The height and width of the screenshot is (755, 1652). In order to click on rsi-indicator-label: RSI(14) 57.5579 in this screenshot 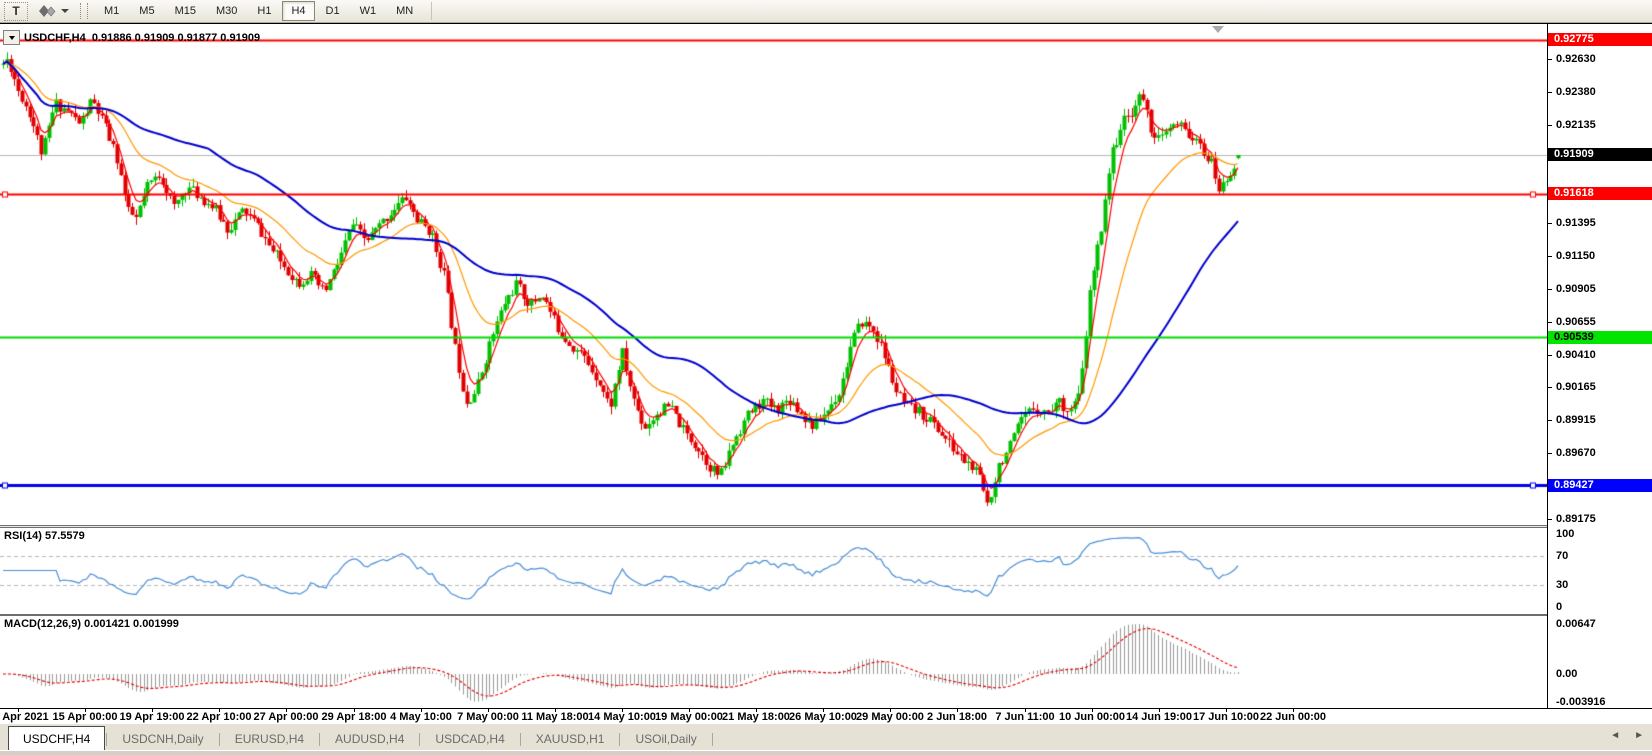, I will do `click(44, 536)`.